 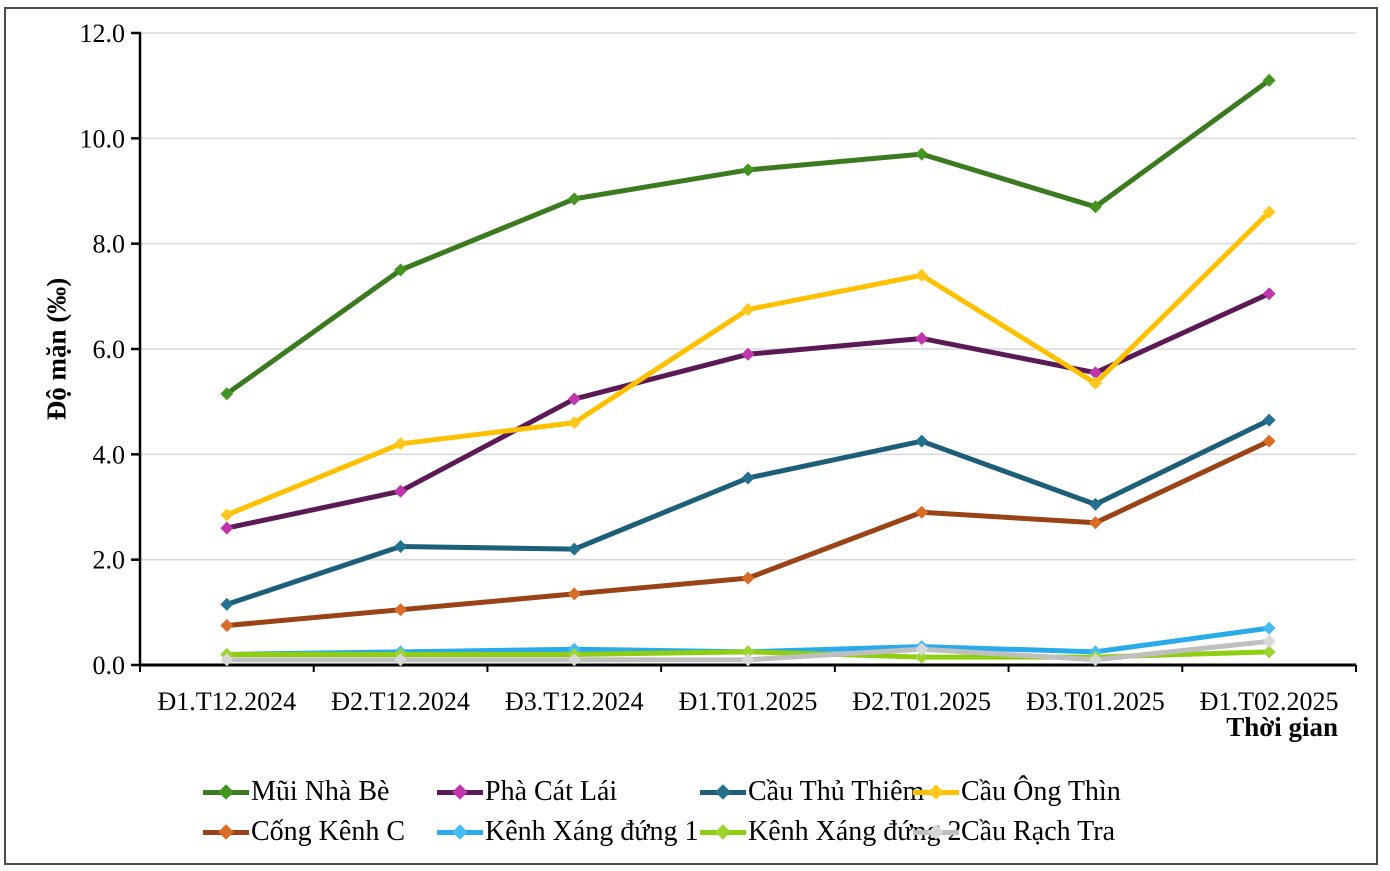 I want to click on legend-item: Cống Kênh C, so click(x=320, y=832).